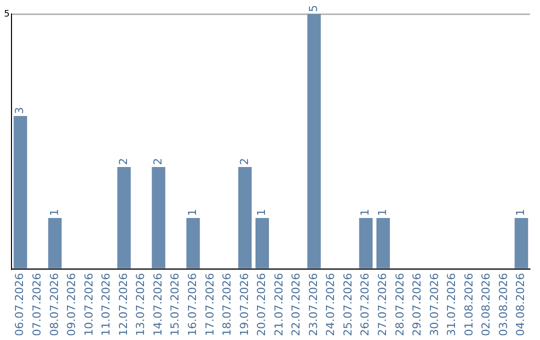 Image resolution: width=540 pixels, height=340 pixels. Describe the element at coordinates (37, 304) in the screenshot. I see `x-tick-label: 07.07.2026` at that location.